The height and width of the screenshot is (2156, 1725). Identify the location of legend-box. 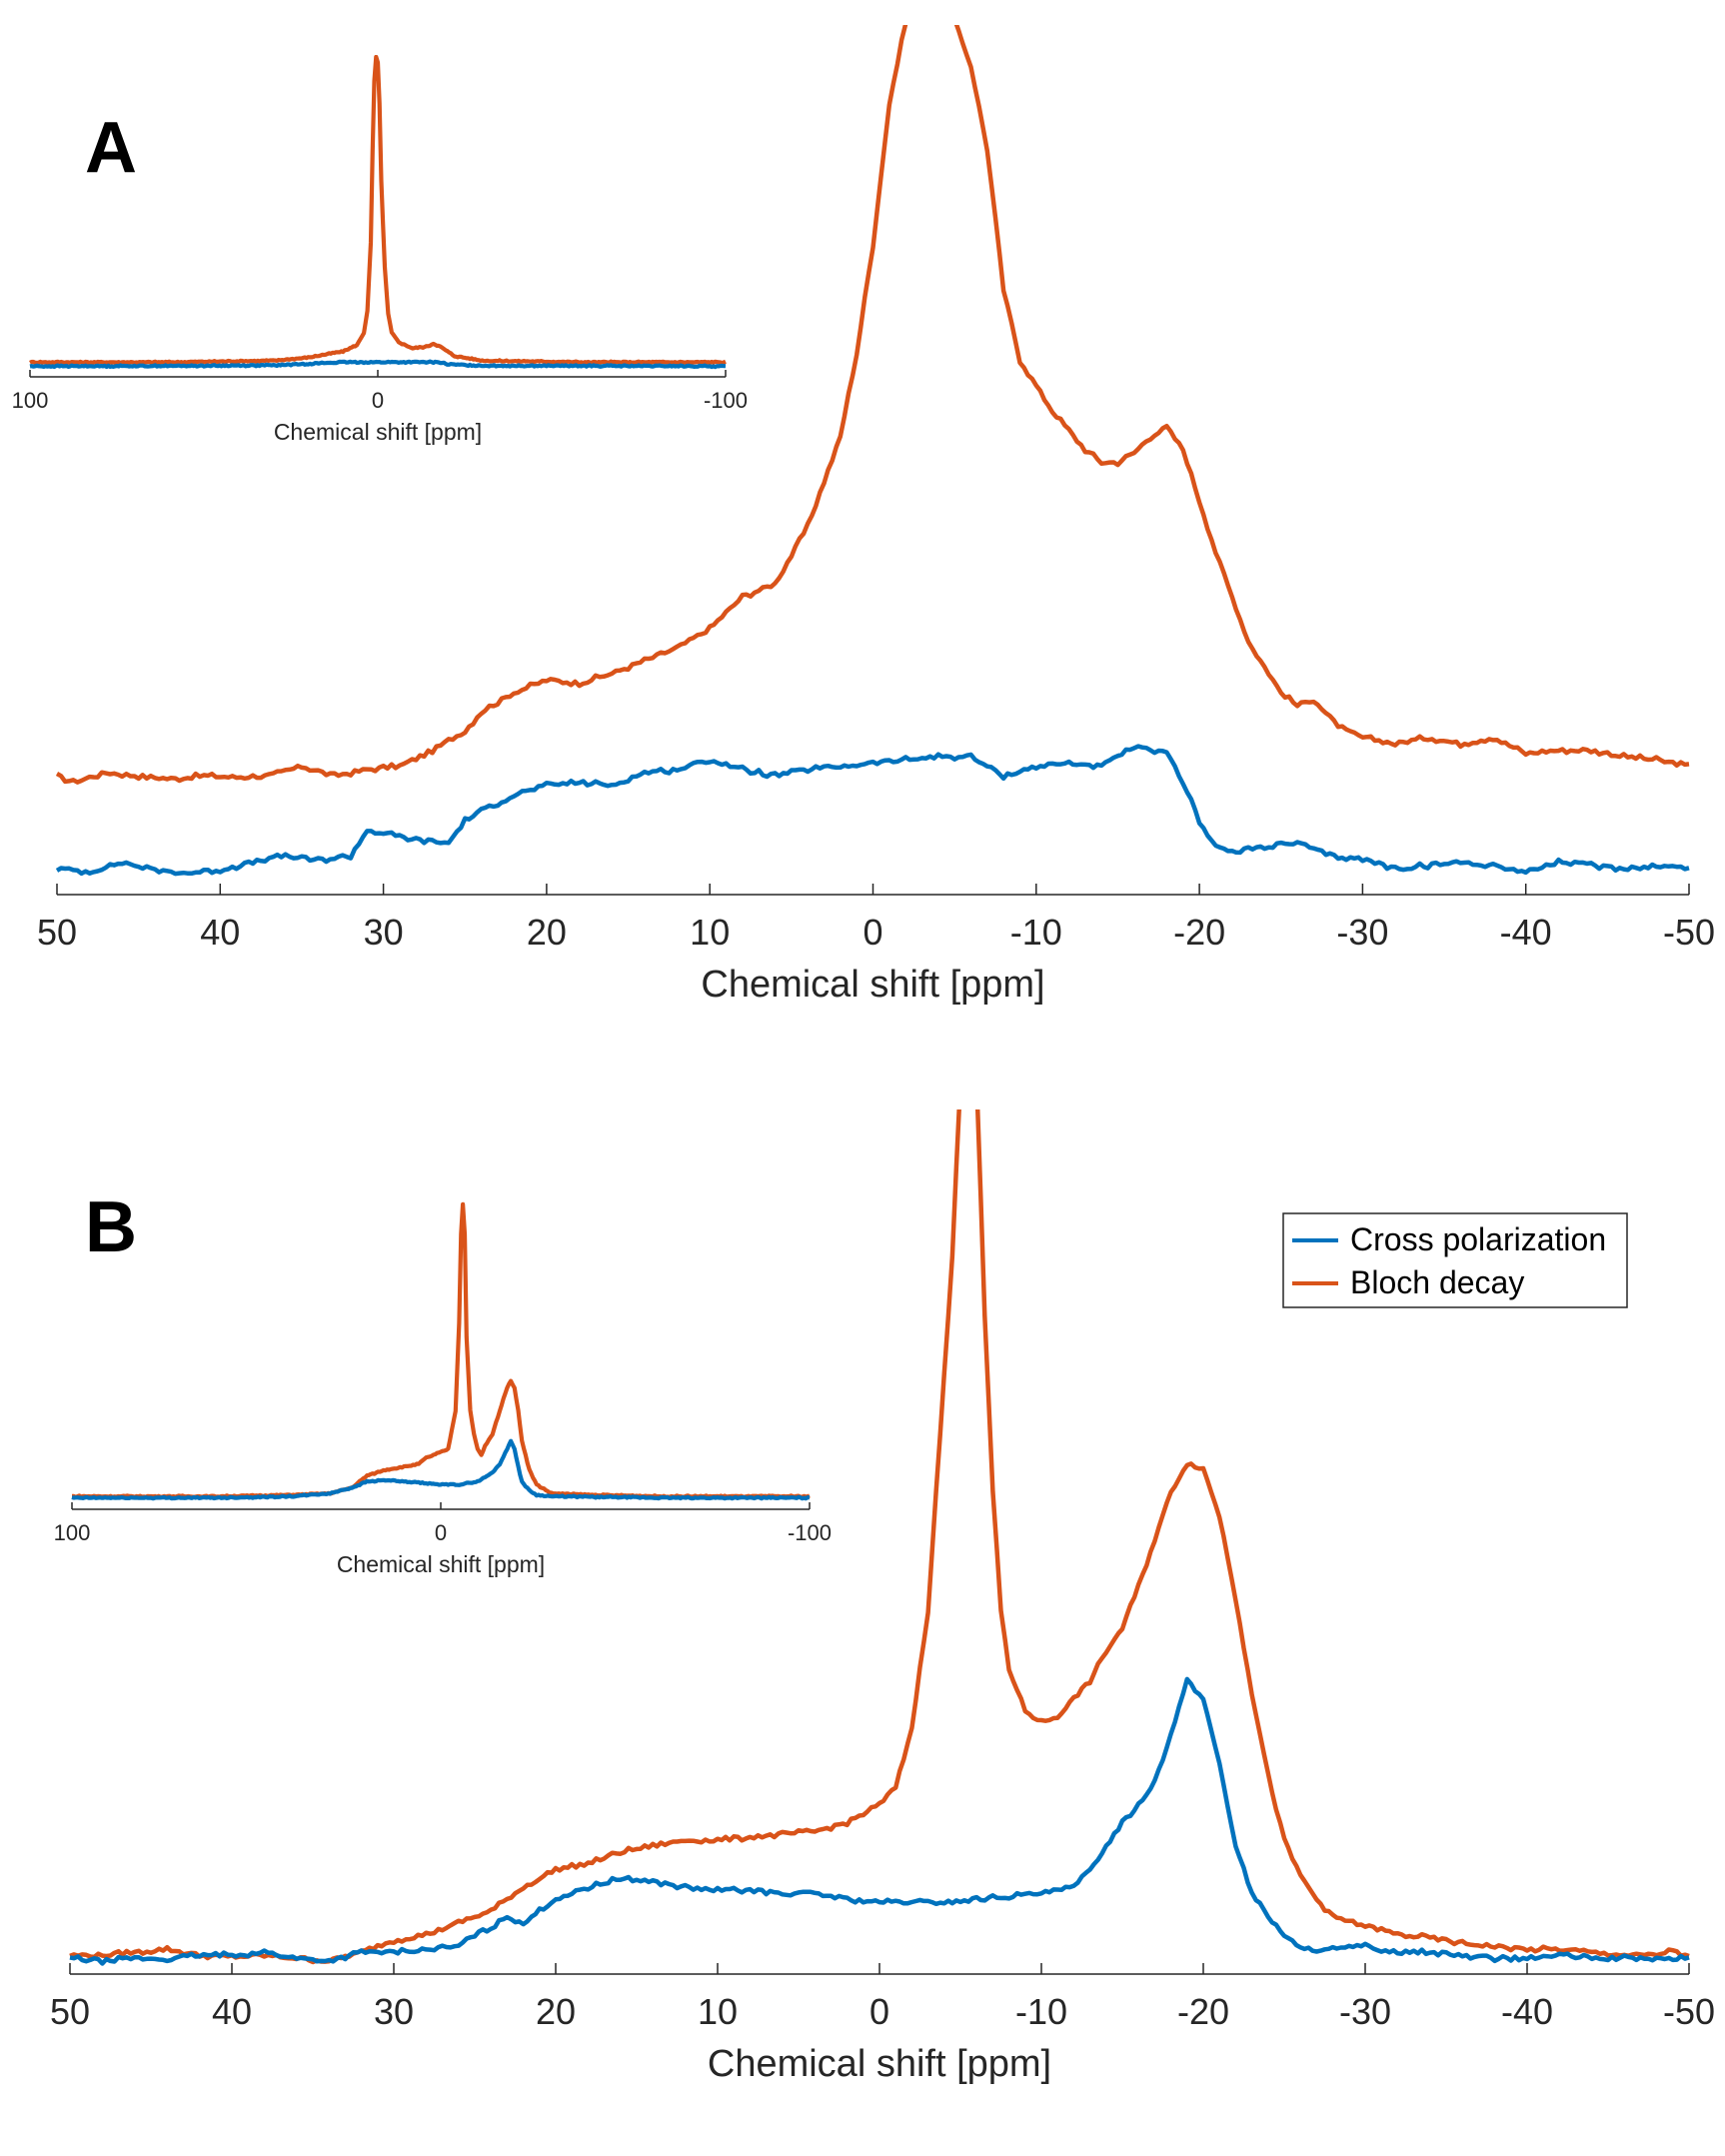
(1455, 1260).